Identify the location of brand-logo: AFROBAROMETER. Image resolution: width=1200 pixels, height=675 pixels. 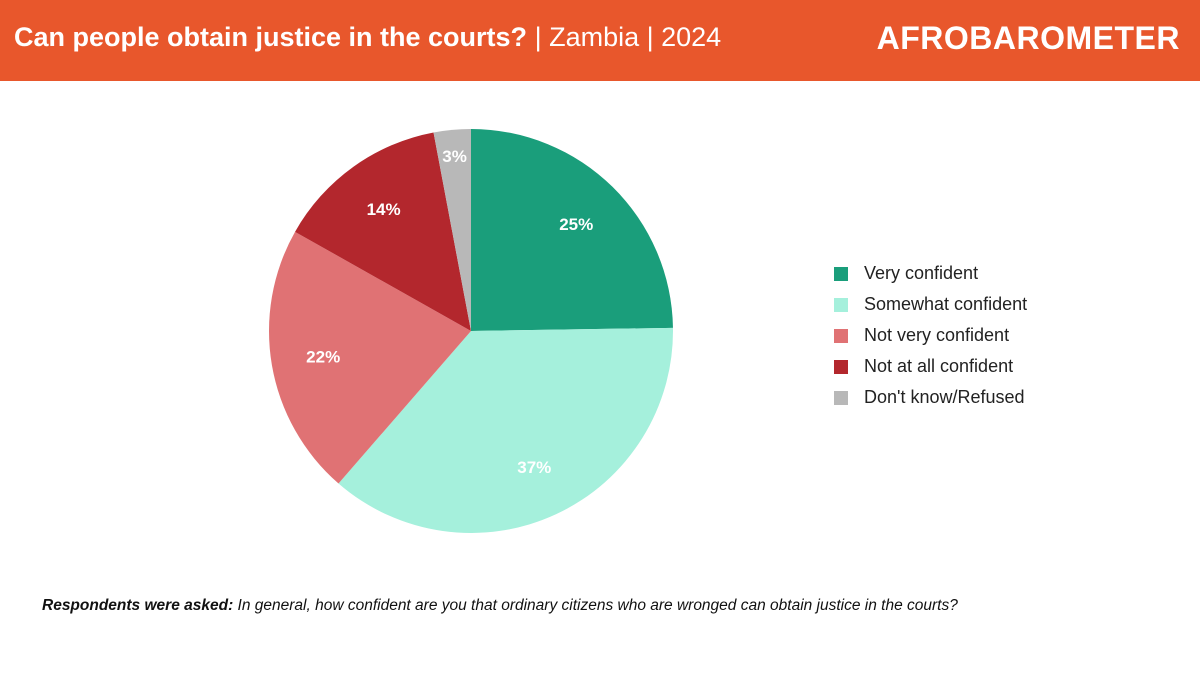
(1028, 38).